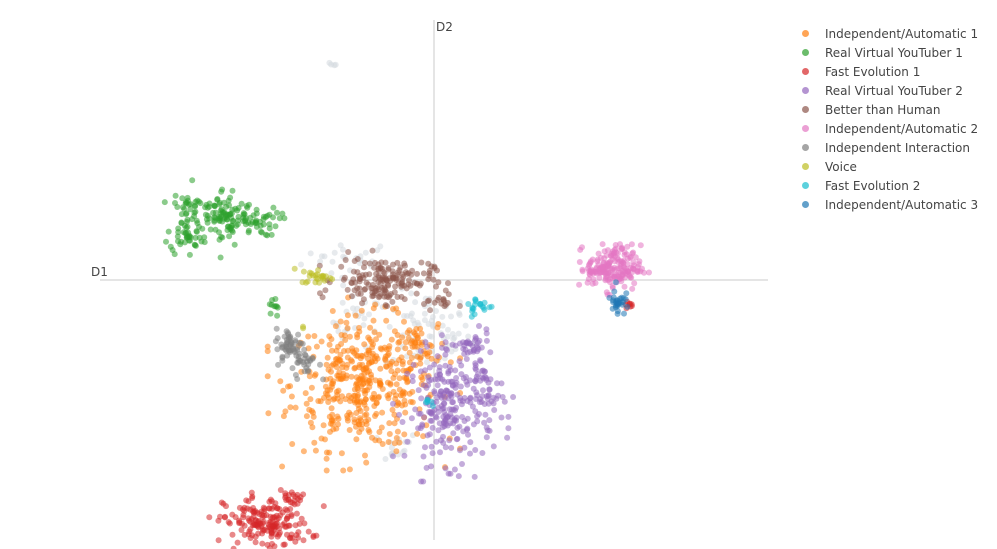 The width and height of the screenshot is (997, 549). Describe the element at coordinates (897, 147) in the screenshot. I see `legend-label: Independent Interaction` at that location.